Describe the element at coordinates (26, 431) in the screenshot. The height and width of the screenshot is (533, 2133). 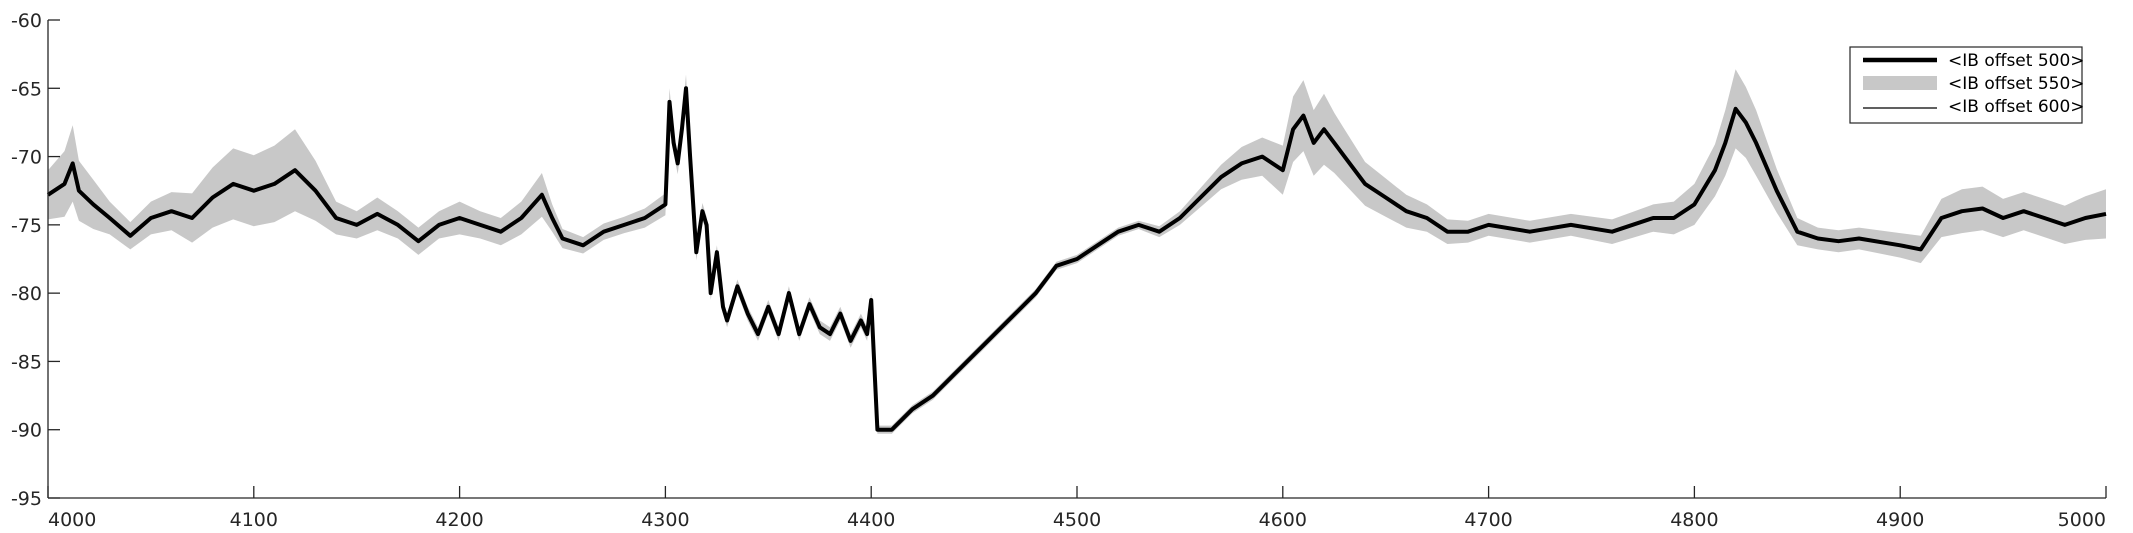
I see `y-tick-label: -90` at that location.